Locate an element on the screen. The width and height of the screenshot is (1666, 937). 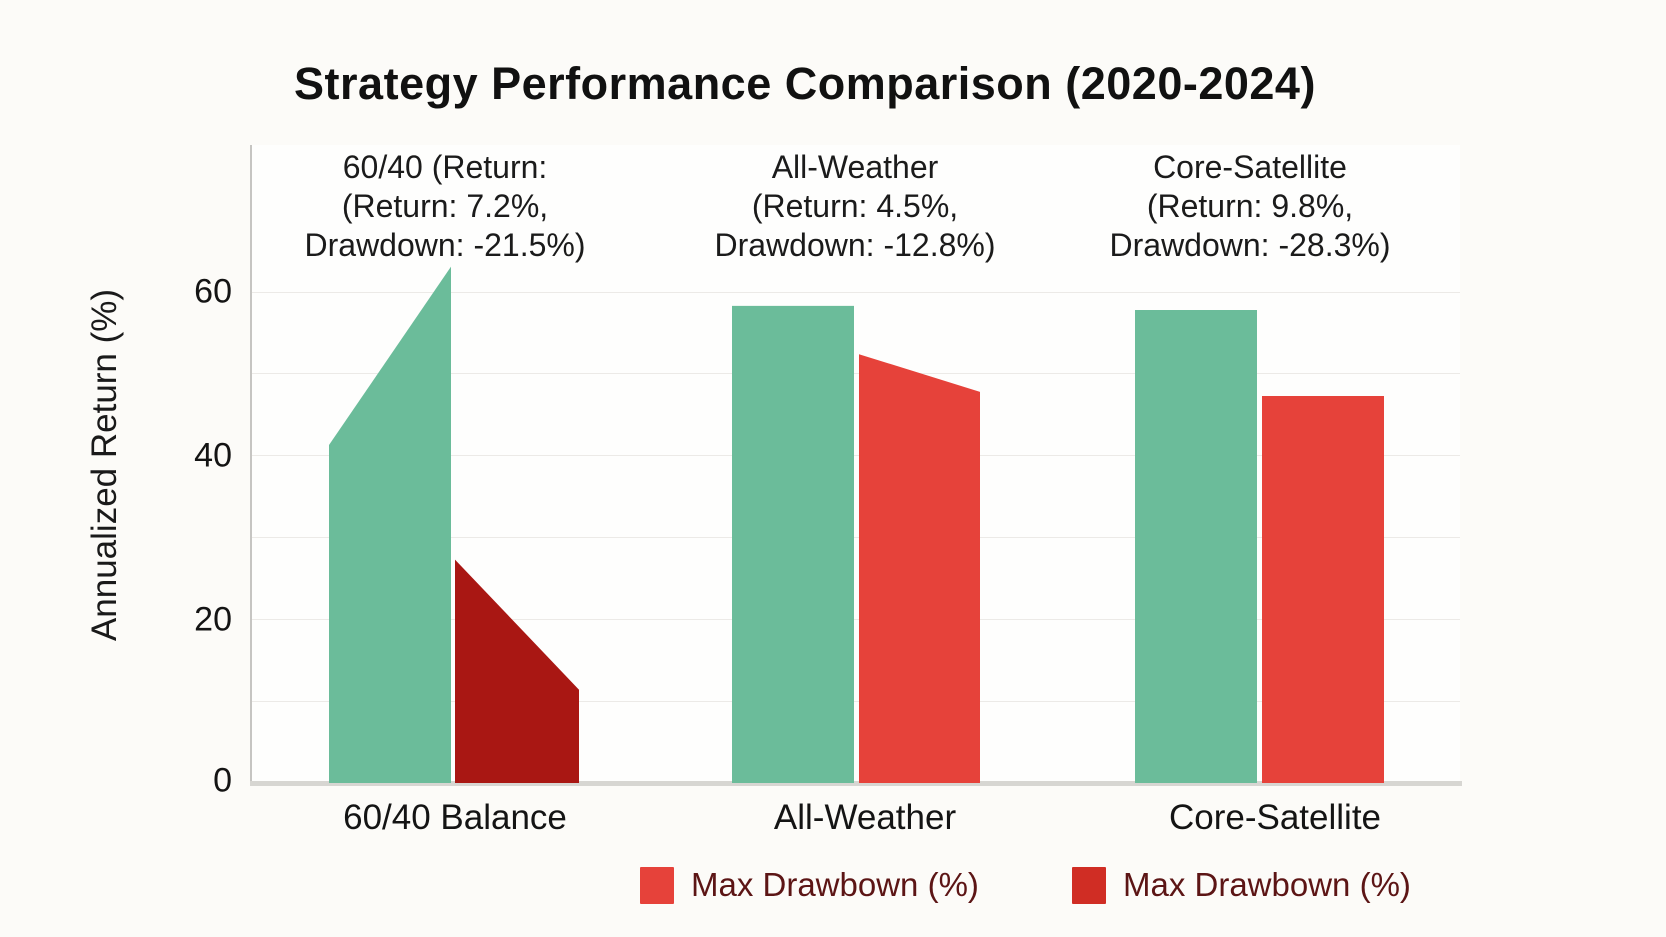
bar-return-60-40-balance is located at coordinates (390, 524).